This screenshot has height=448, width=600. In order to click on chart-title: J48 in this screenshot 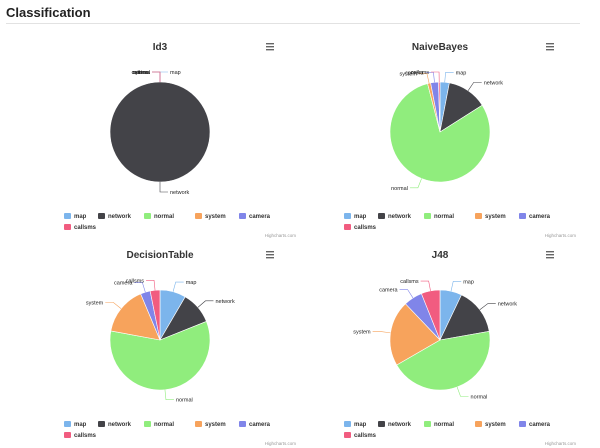, I will do `click(440, 255)`.